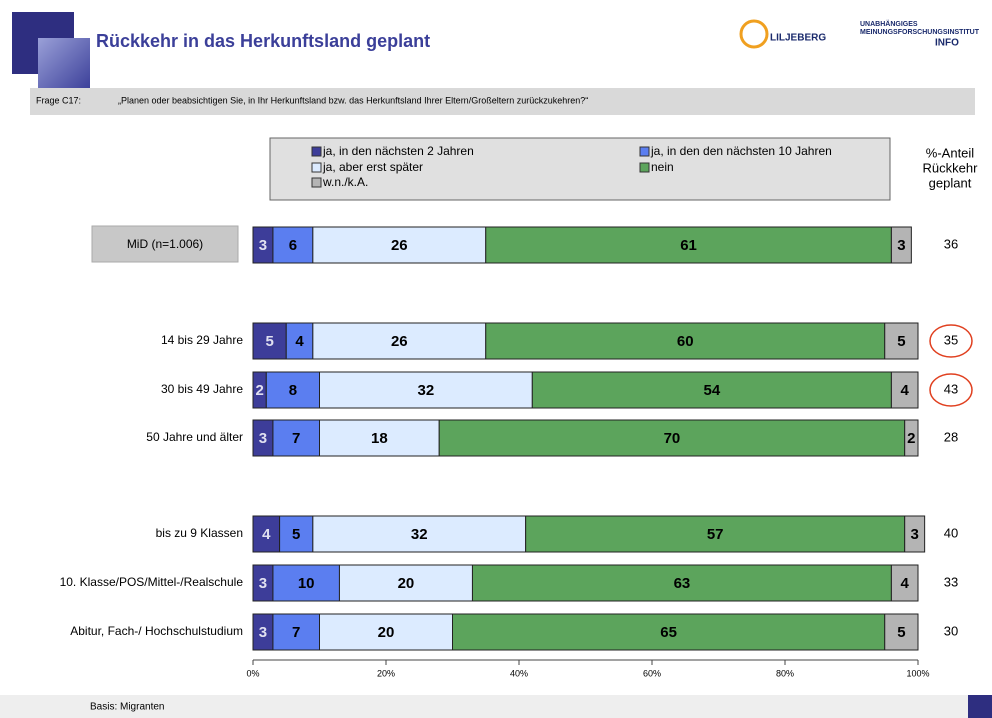 The width and height of the screenshot is (992, 718). What do you see at coordinates (127, 707) in the screenshot?
I see `footer: Basis: Migranten` at bounding box center [127, 707].